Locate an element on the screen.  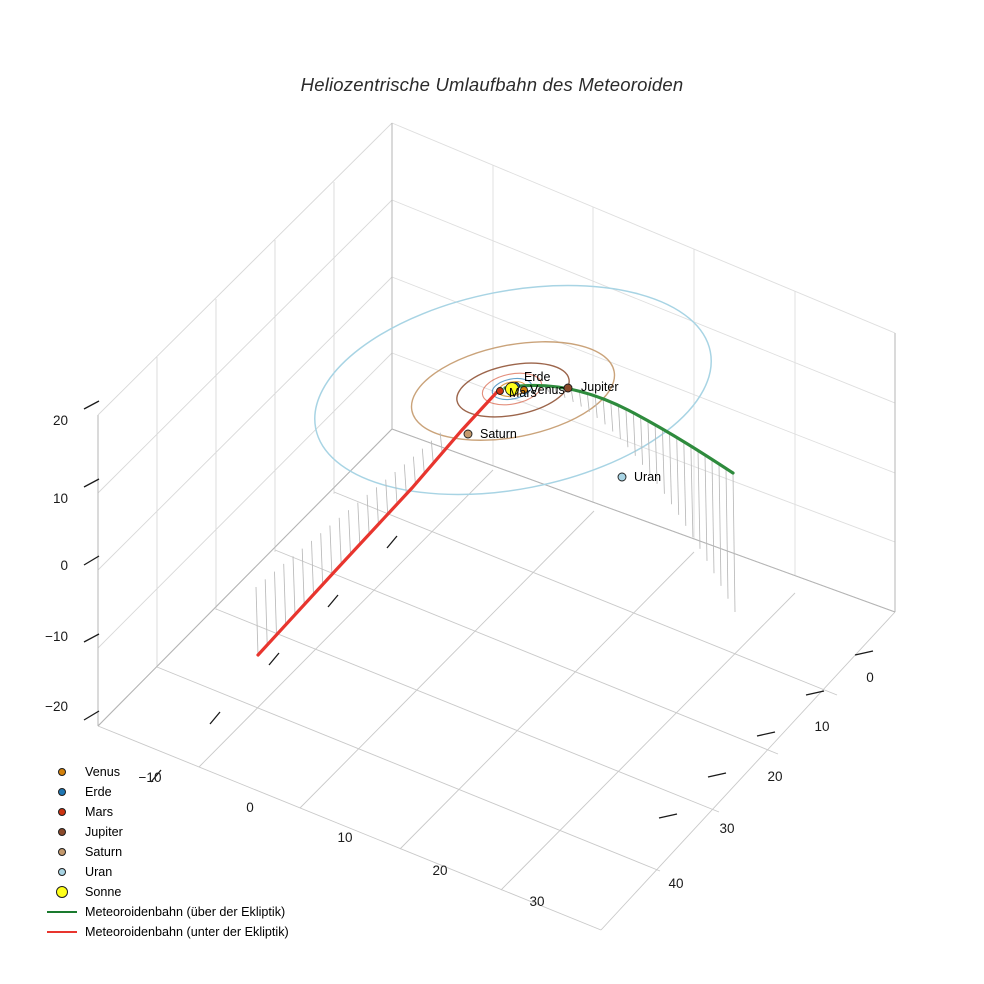
legend-below-label: Meteoroidenbahn (unter der Ekliptik) is located at coordinates (187, 932).